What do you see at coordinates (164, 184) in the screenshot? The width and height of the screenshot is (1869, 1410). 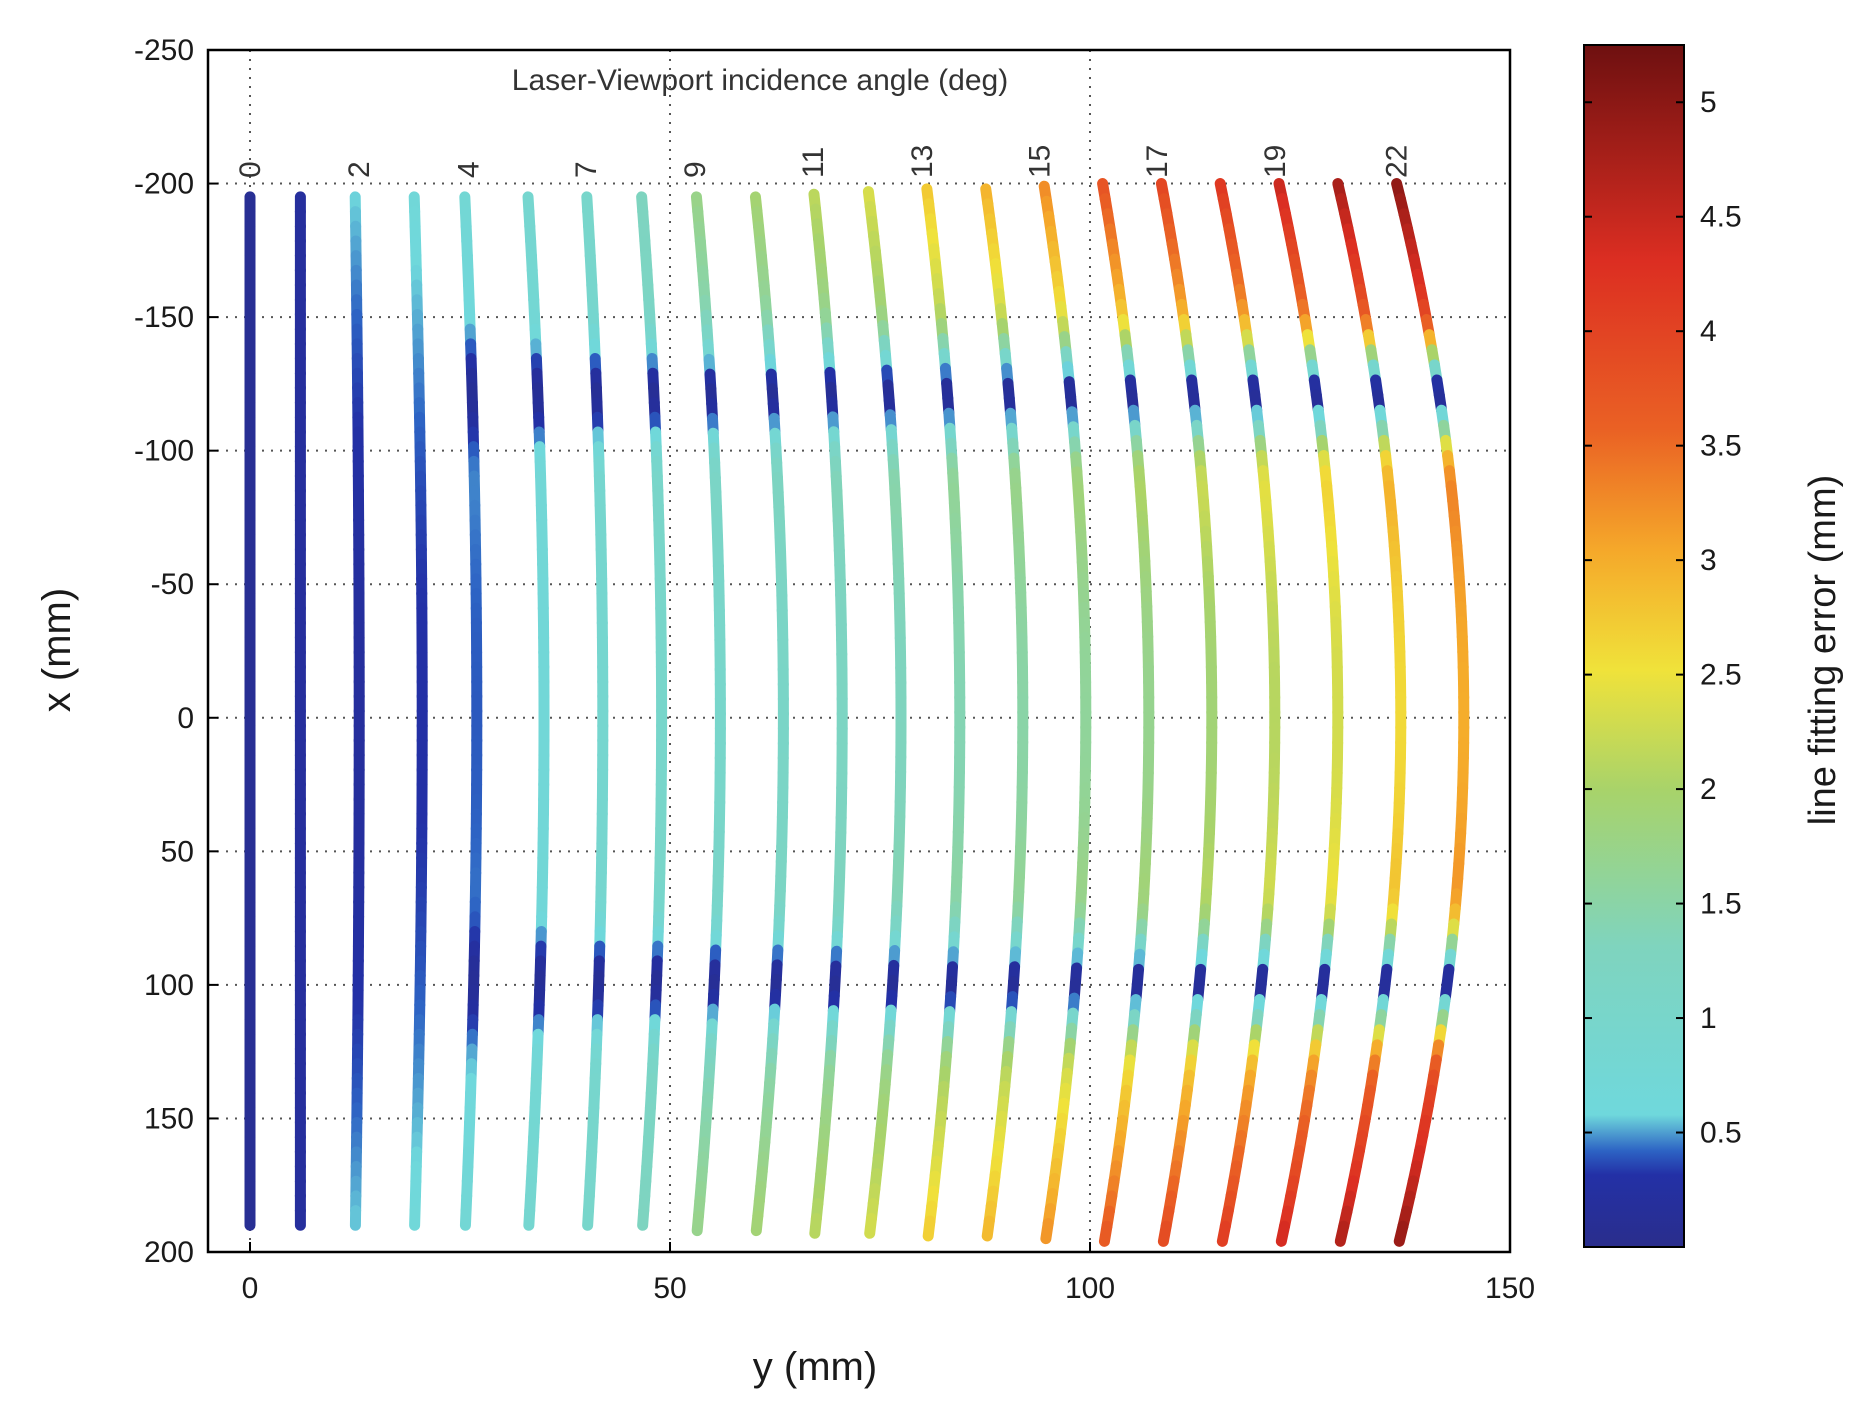 I see `y-tick-label: -200` at bounding box center [164, 184].